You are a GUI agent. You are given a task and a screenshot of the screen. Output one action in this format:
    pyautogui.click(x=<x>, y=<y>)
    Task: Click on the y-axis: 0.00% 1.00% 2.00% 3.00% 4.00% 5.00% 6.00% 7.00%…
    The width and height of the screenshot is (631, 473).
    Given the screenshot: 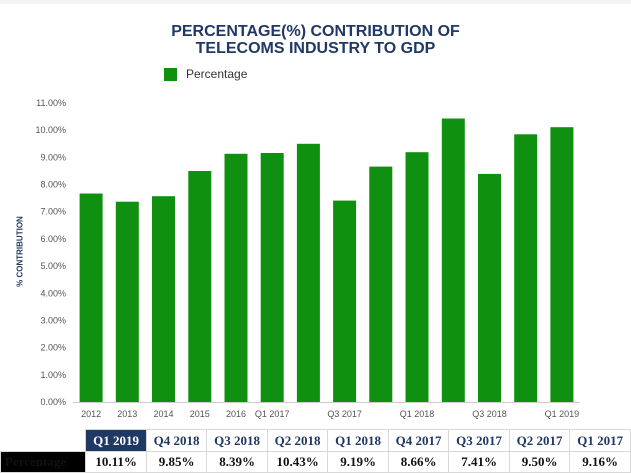 What is the action you would take?
    pyautogui.click(x=50, y=252)
    